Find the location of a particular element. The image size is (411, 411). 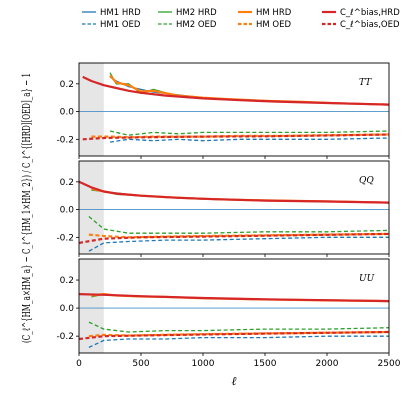

legend-label: HM2 OED is located at coordinates (196, 25).